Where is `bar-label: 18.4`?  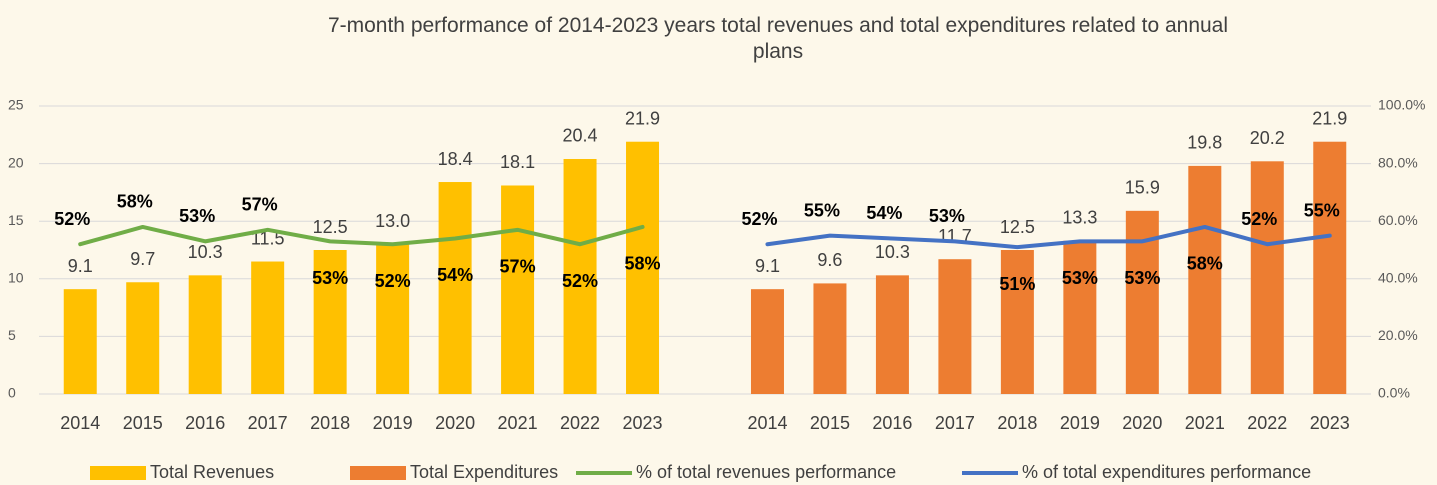 bar-label: 18.4 is located at coordinates (455, 159).